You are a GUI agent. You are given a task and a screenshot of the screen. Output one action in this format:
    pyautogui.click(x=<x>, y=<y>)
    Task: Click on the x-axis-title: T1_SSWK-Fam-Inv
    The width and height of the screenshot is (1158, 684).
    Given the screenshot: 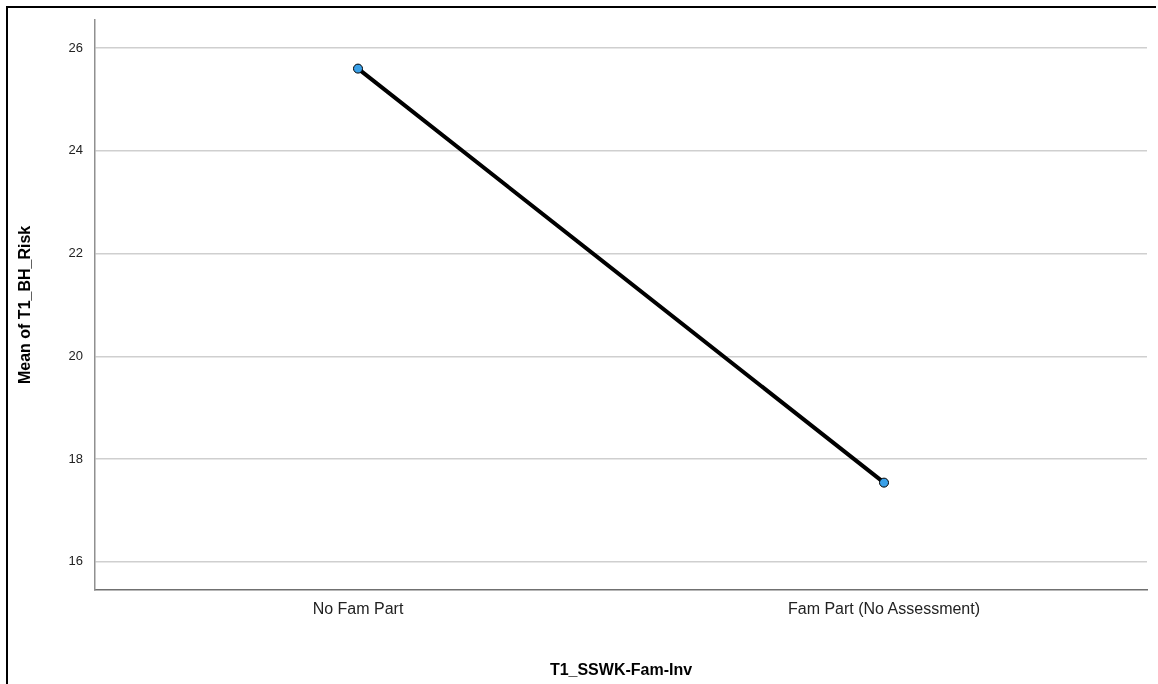 What is the action you would take?
    pyautogui.click(x=621, y=669)
    